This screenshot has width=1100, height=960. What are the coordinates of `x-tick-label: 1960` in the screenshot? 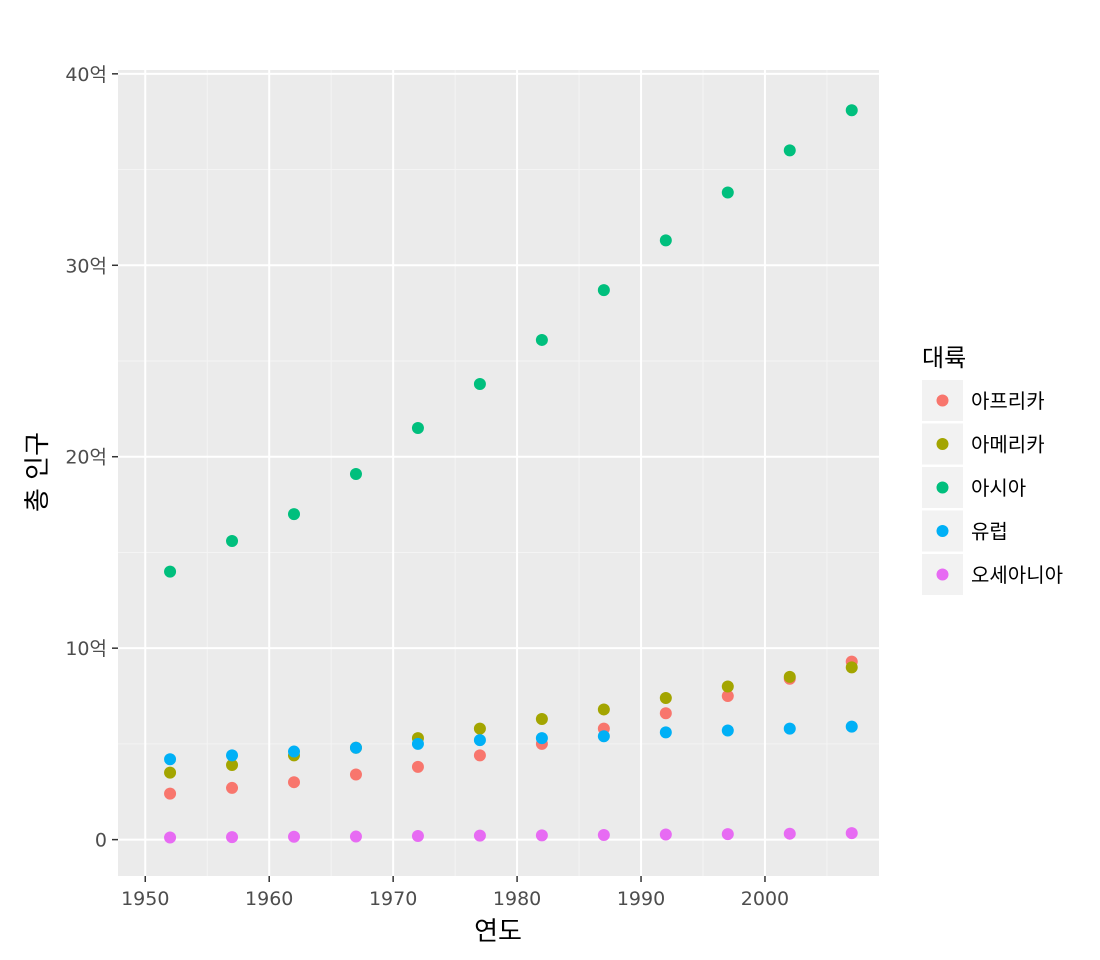 It's located at (269, 899).